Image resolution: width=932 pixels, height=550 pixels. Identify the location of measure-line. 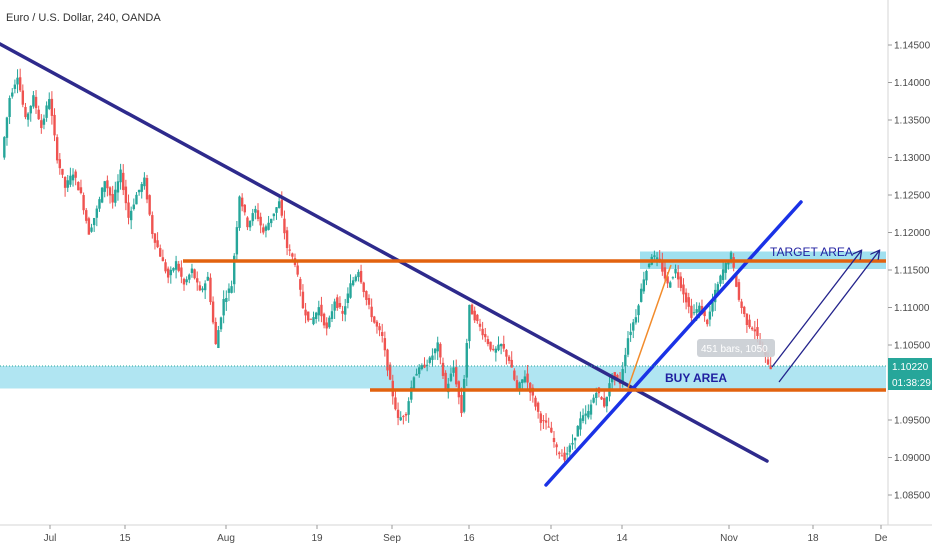
(649, 326).